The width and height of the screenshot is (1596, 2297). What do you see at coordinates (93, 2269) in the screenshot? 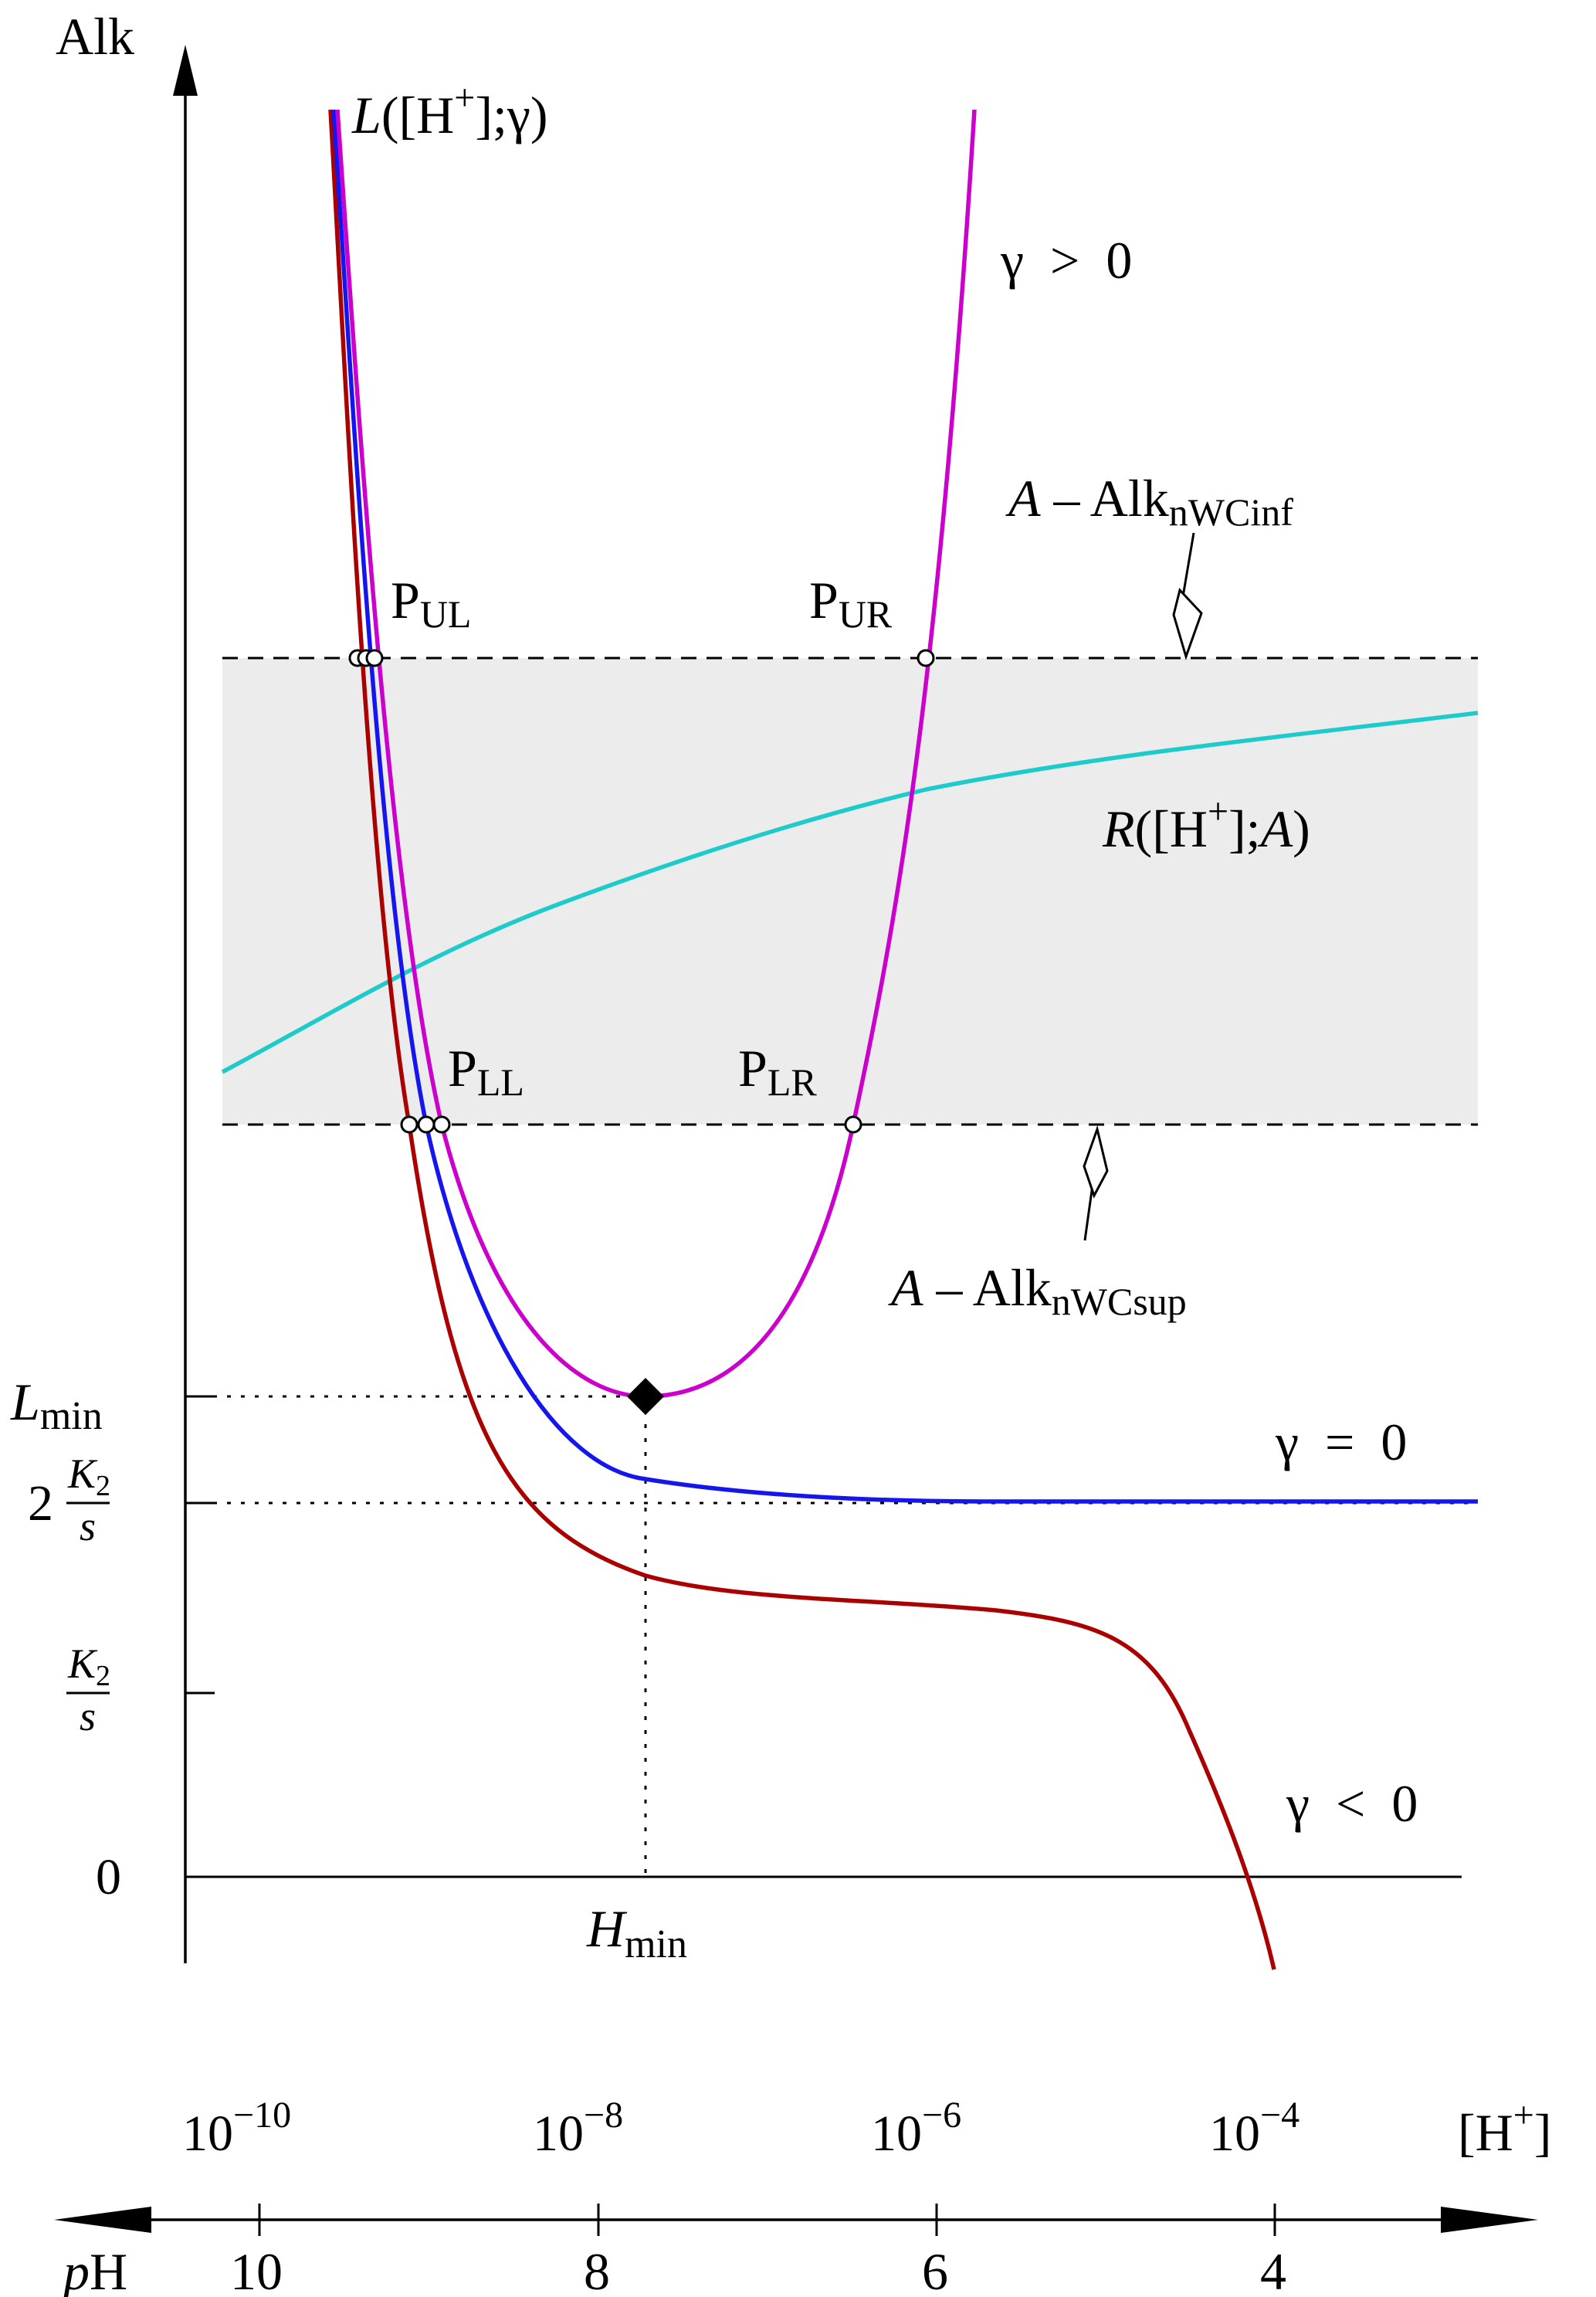
I see `x-axis-label-ph: pH` at bounding box center [93, 2269].